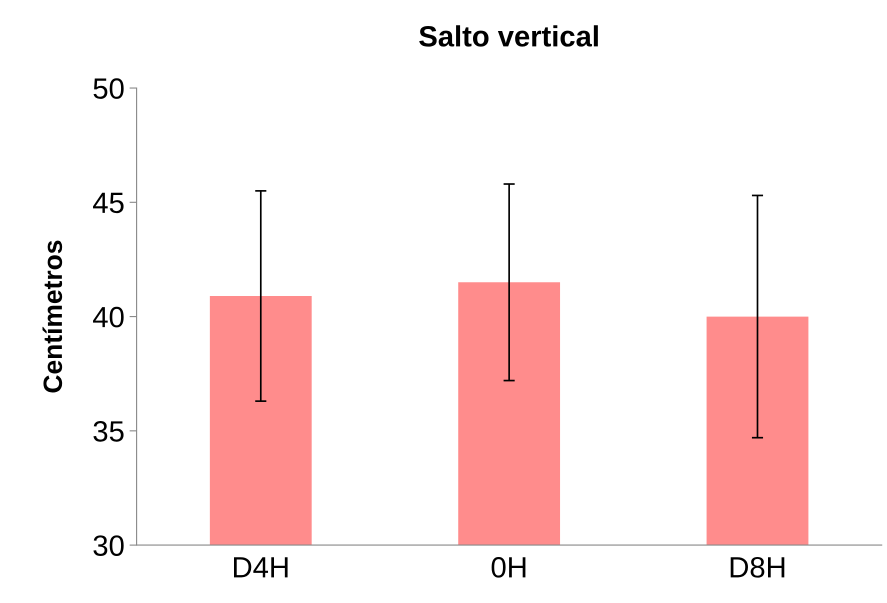  Describe the element at coordinates (52, 316) in the screenshot. I see `y-axis-title: Centímetros` at that location.